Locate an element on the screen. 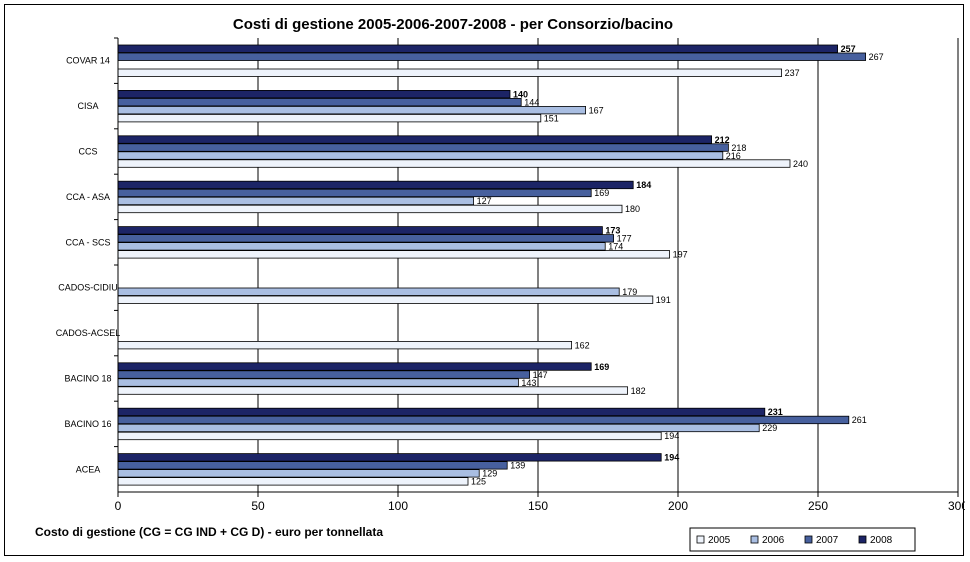 The width and height of the screenshot is (970, 562). value-label-2008: 169 is located at coordinates (601, 367).